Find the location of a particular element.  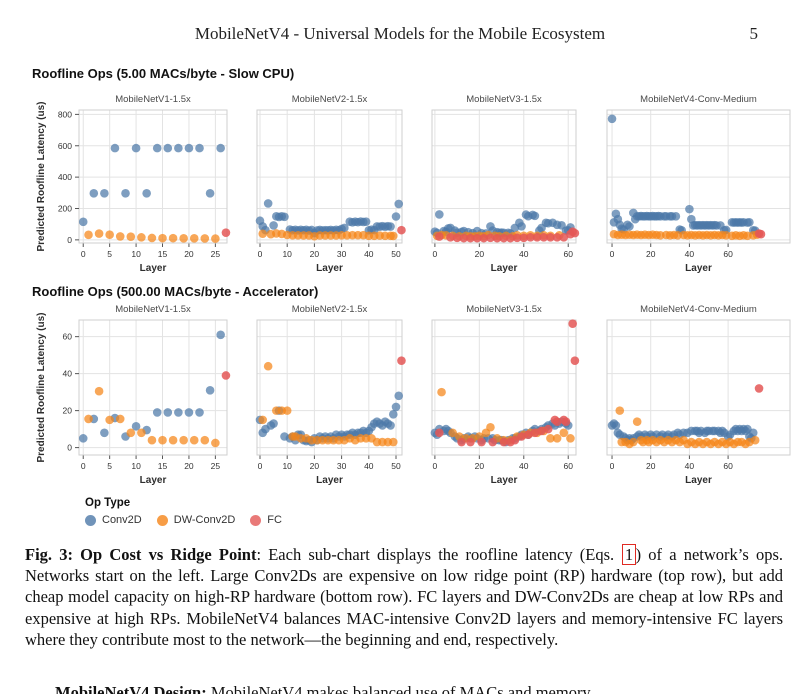

subplot-title: MobileNetV2-1.5x is located at coordinates (330, 309).